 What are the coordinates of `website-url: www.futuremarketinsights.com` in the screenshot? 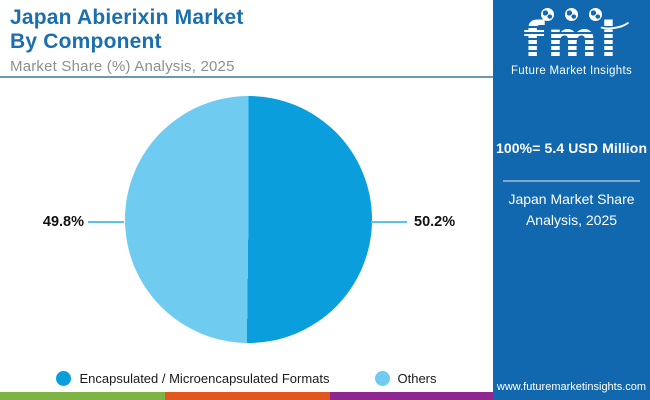 It's located at (571, 387).